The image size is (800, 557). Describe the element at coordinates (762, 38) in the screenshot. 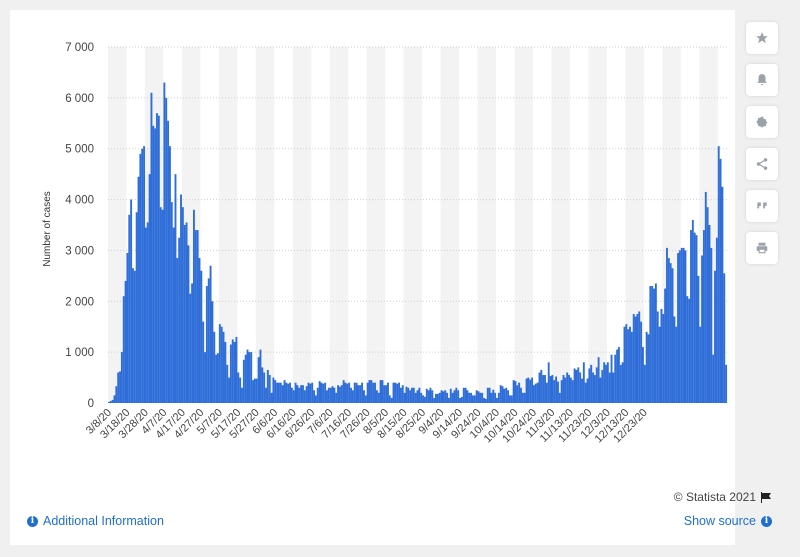

I see `favorite-button` at that location.